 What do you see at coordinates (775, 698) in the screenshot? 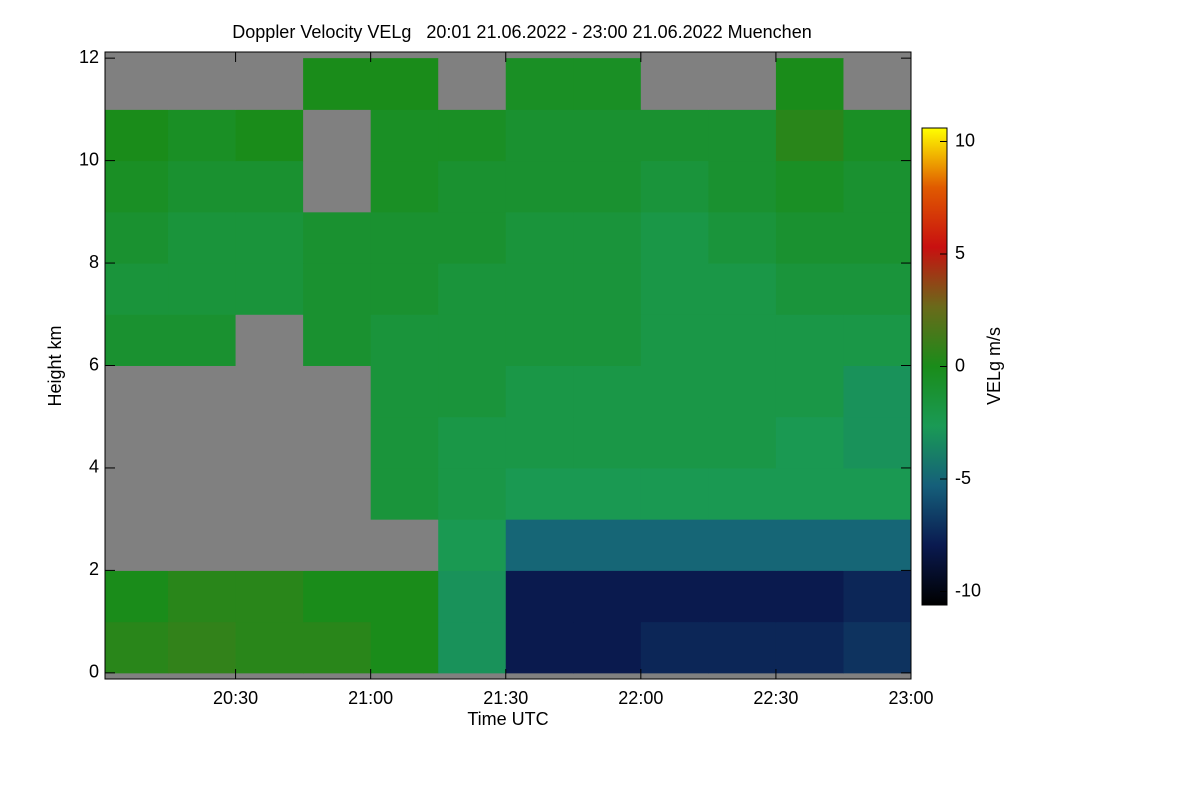
I see `x-tick-label: 22:30` at bounding box center [775, 698].